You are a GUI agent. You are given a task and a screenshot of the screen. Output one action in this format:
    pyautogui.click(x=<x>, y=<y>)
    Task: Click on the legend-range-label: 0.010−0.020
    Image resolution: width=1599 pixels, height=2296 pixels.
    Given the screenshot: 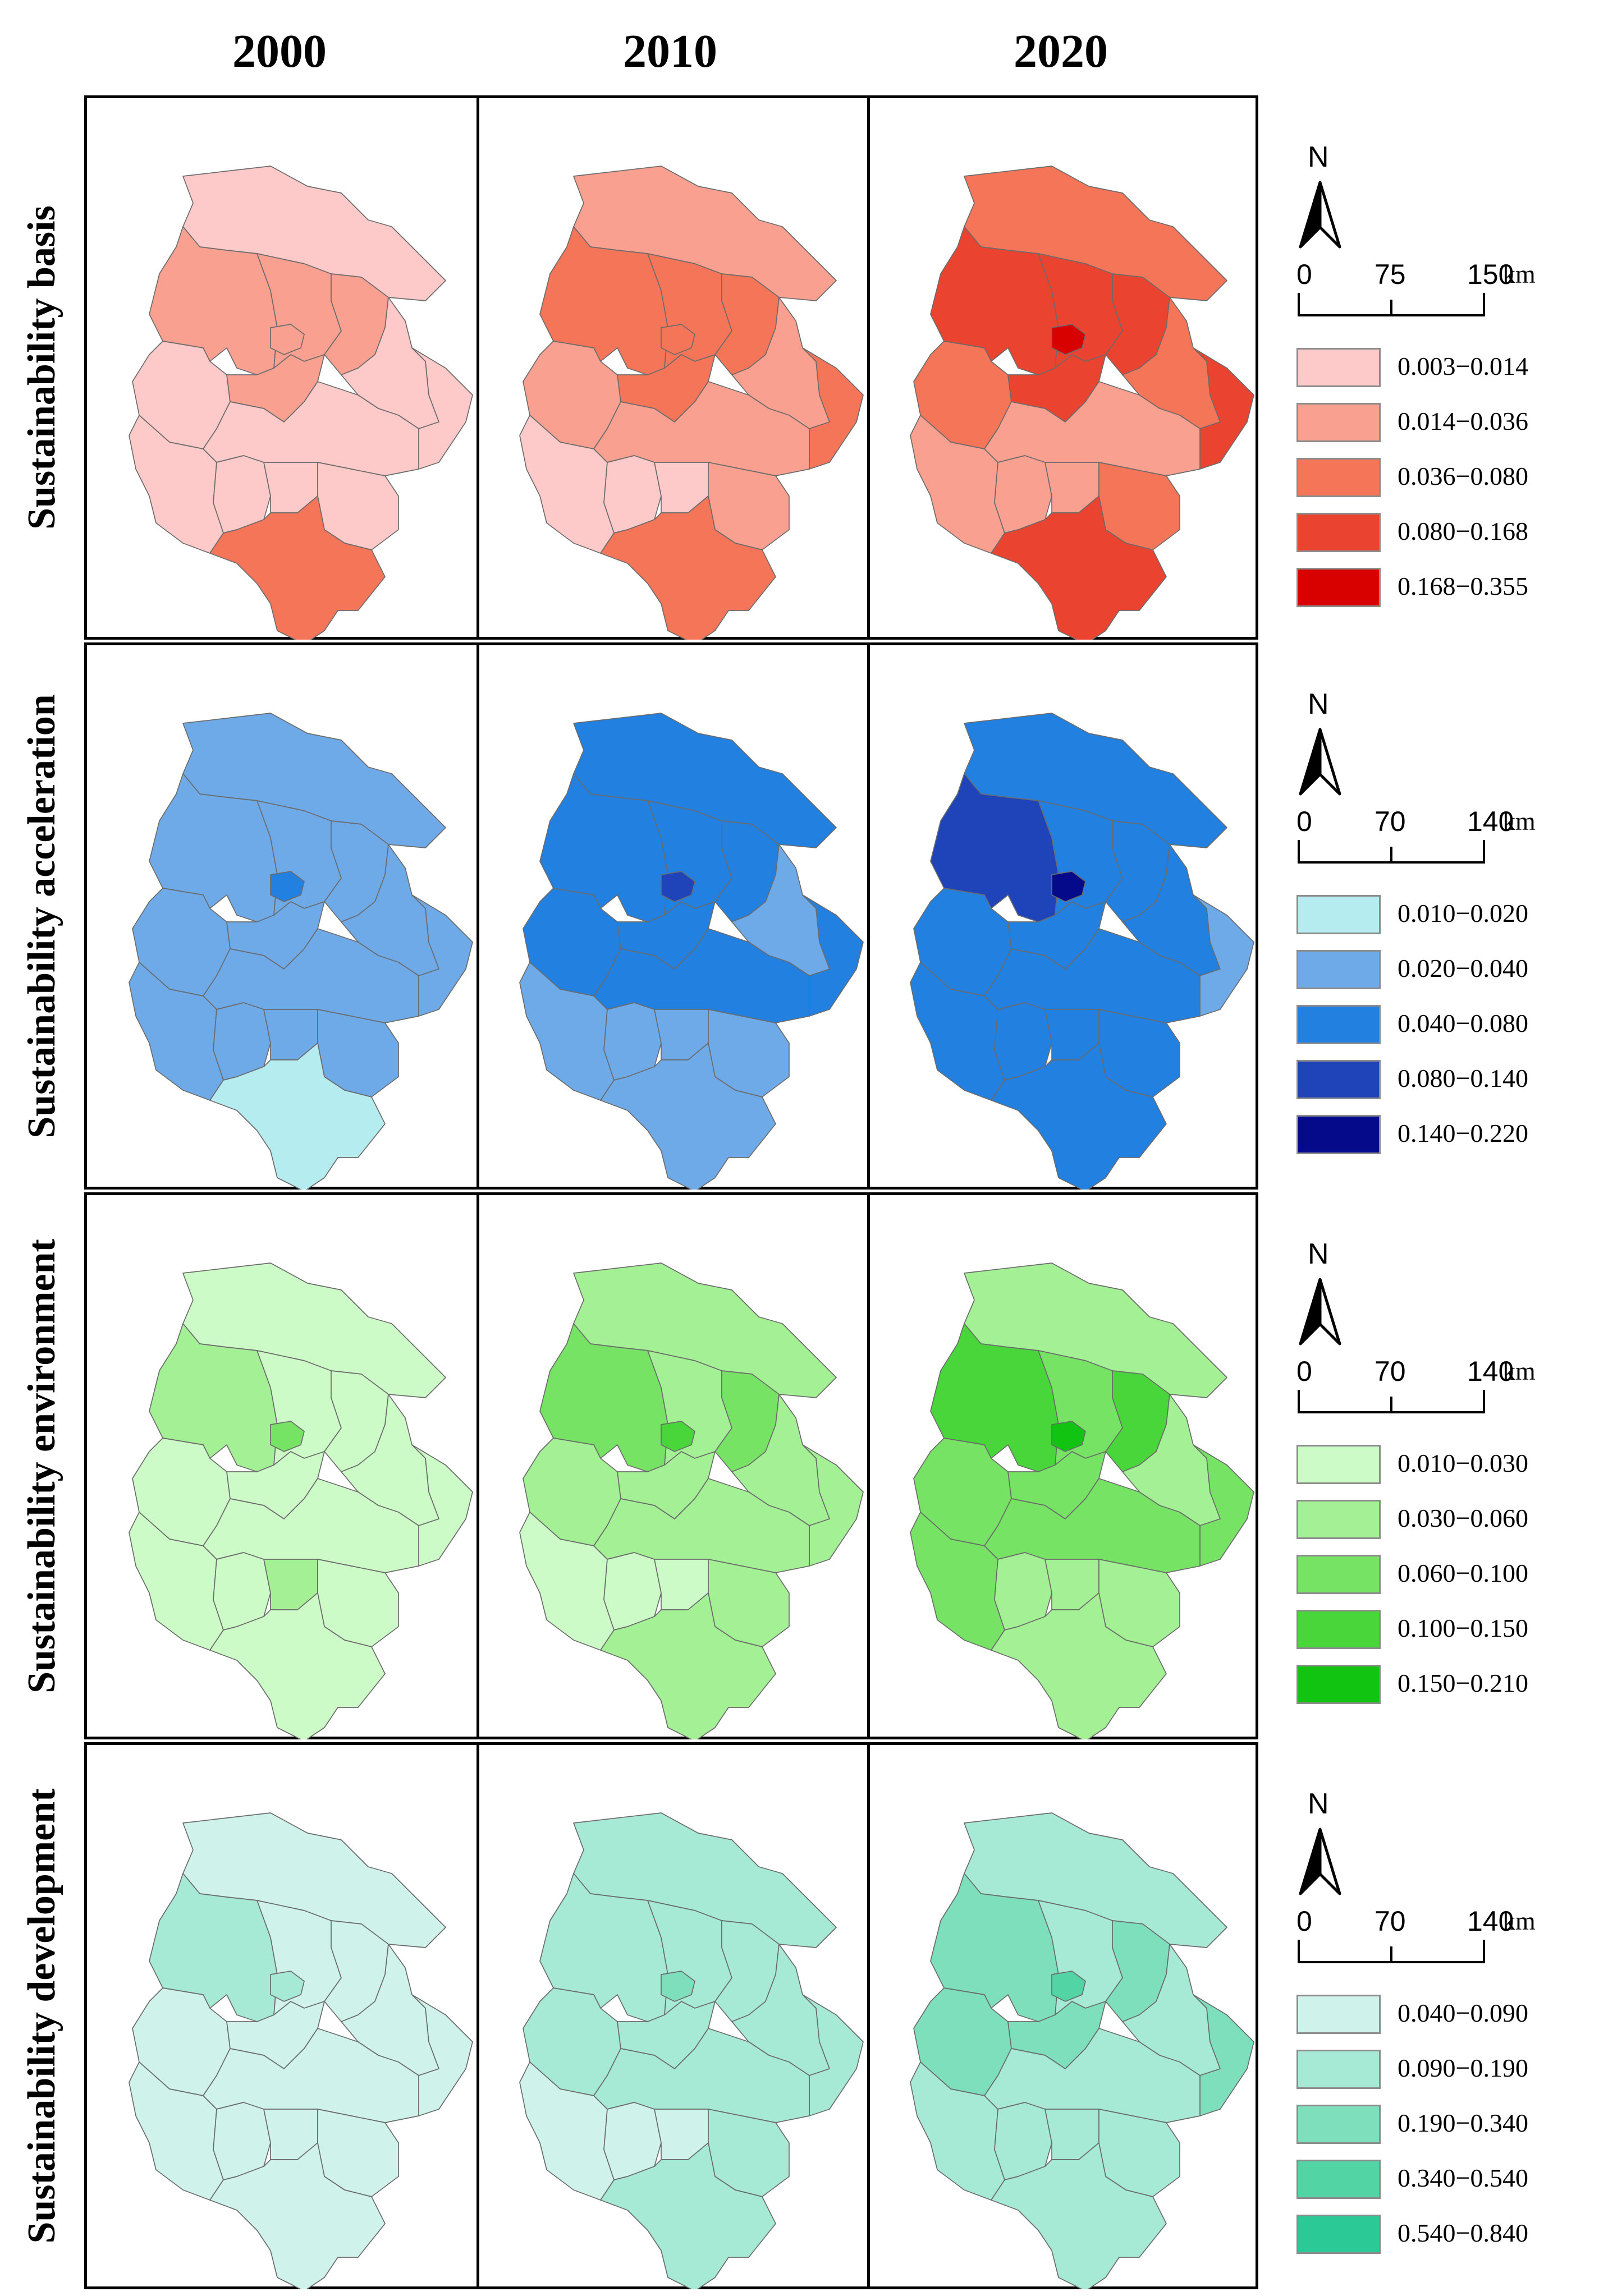 What is the action you would take?
    pyautogui.click(x=1463, y=913)
    